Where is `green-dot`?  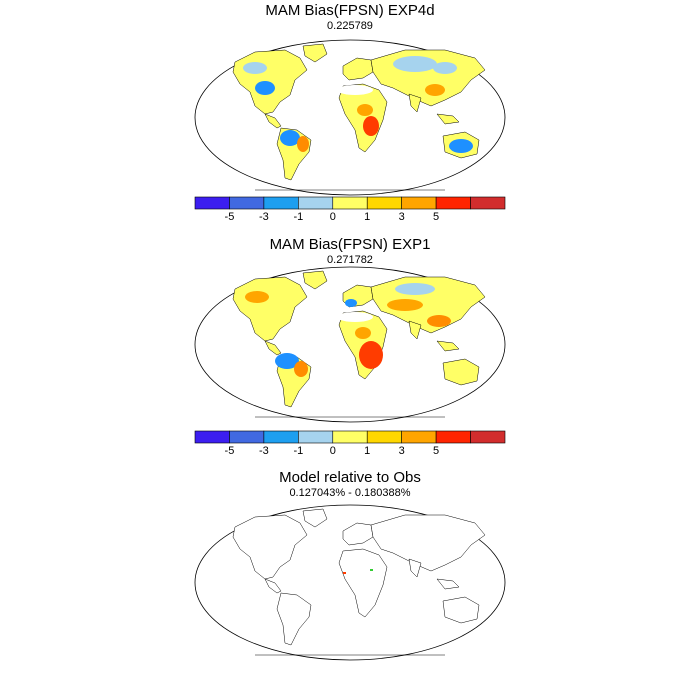 green-dot is located at coordinates (371, 570).